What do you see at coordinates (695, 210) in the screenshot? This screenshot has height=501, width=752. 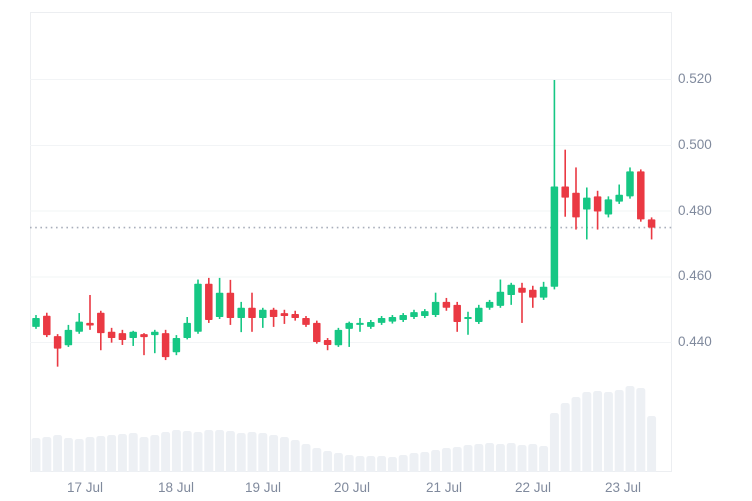 I see `y-axis-tick-label: 0.480` at bounding box center [695, 210].